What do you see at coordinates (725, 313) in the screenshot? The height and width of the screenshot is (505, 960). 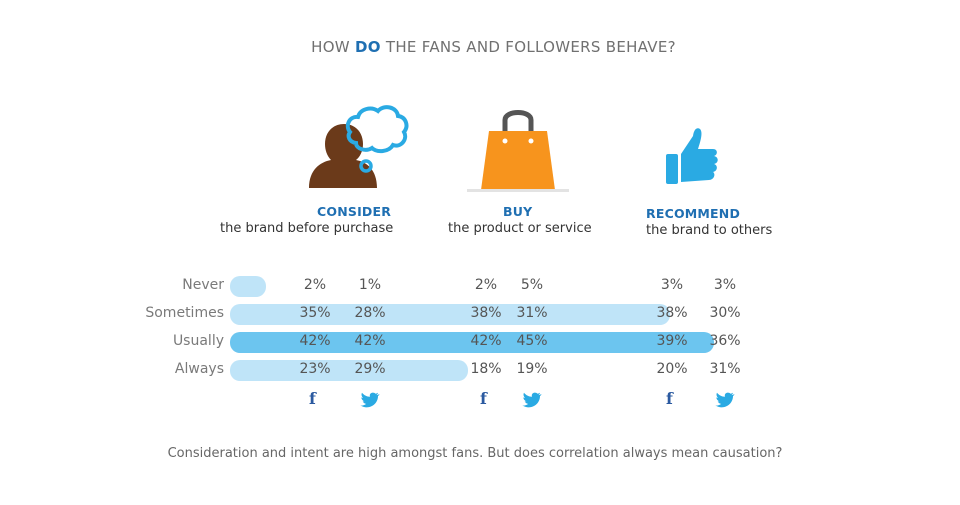 I see `value-sometimes-recommend-twitter: 30%` at bounding box center [725, 313].